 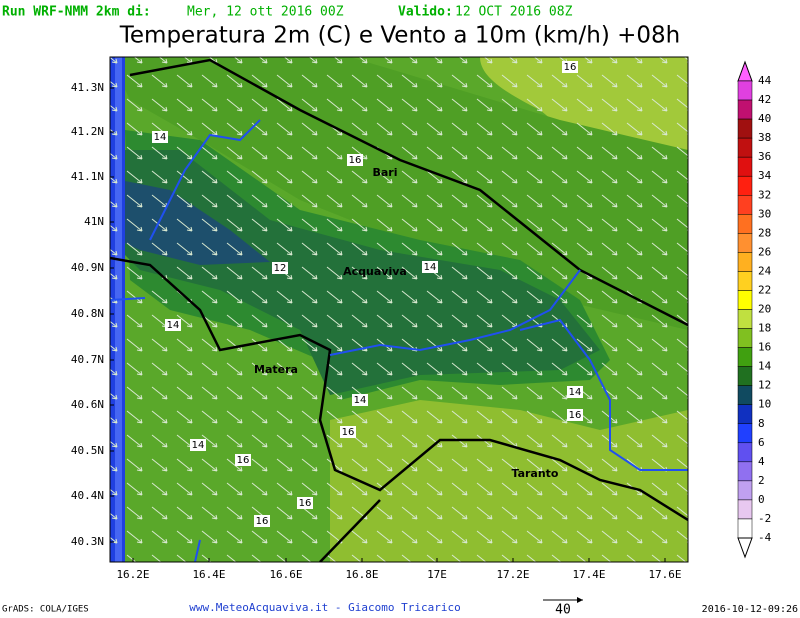 I want to click on colorbar-label: 42, so click(x=764, y=99).